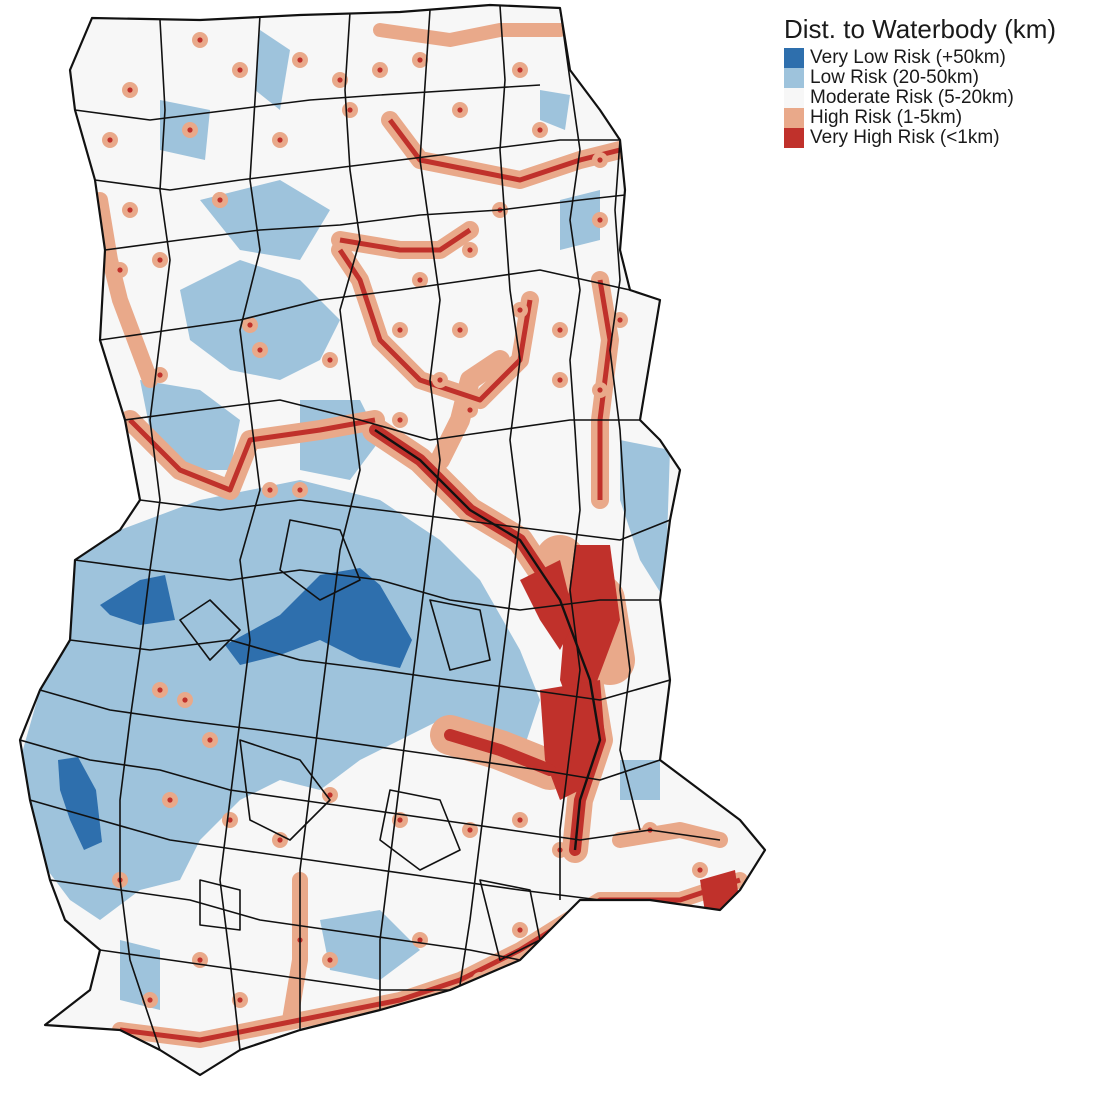  What do you see at coordinates (794, 118) in the screenshot?
I see `legend-swatch-high` at bounding box center [794, 118].